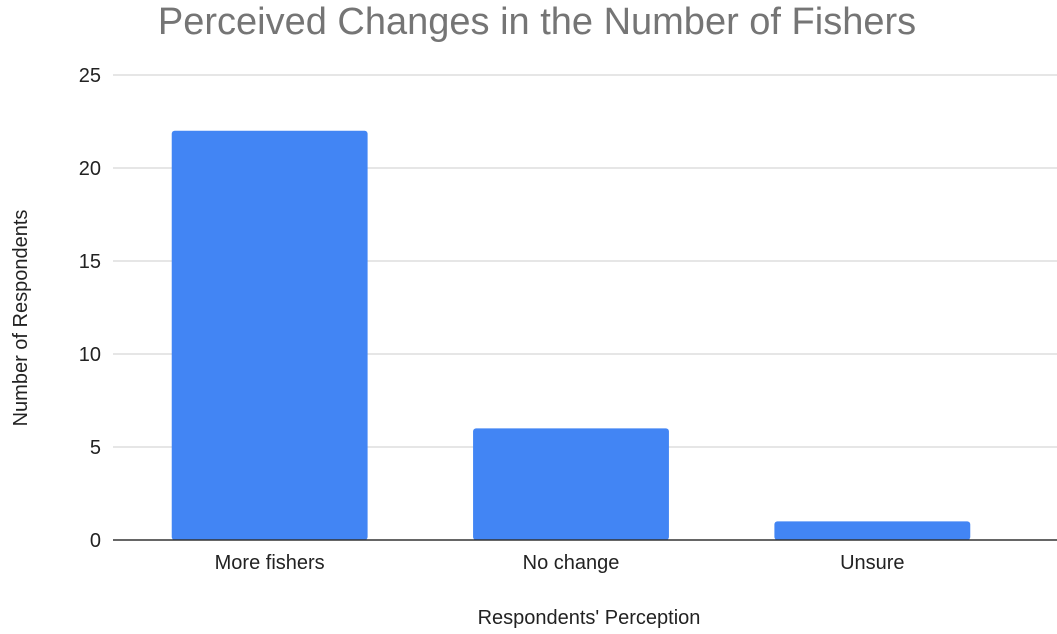 The height and width of the screenshot is (634, 1057). I want to click on x-axis-label: Respondents' Perception, so click(589, 618).